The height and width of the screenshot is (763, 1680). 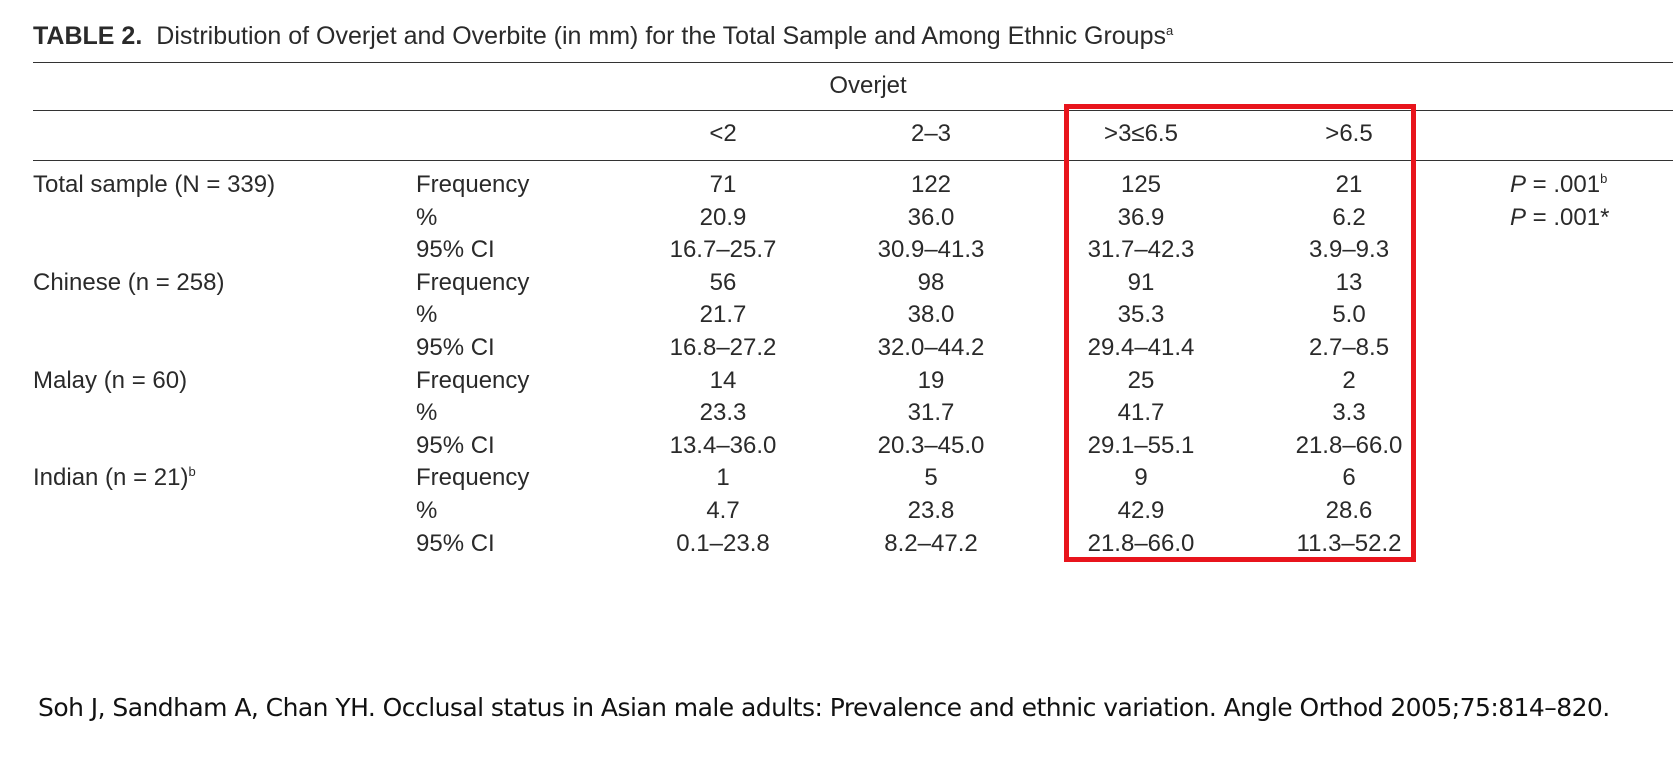 I want to click on table-cell: 30.9–41.3, so click(x=931, y=250).